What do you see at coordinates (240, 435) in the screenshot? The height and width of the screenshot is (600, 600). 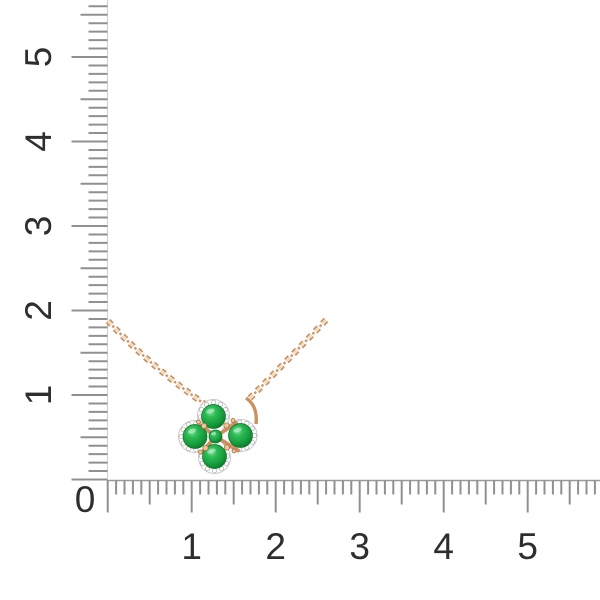 I see `emerald-right` at bounding box center [240, 435].